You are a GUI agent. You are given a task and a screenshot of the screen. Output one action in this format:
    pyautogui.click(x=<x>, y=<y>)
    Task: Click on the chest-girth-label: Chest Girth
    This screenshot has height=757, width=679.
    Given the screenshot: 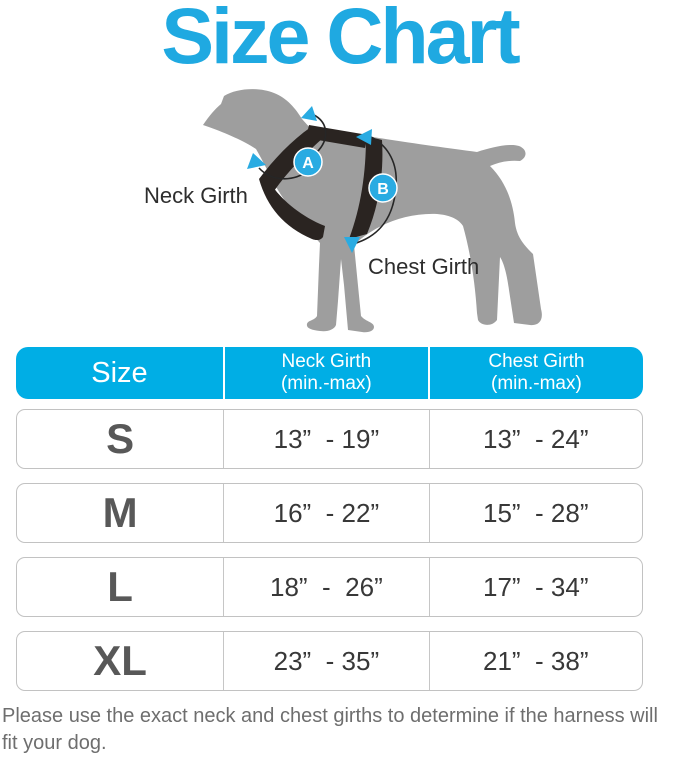 What is the action you would take?
    pyautogui.click(x=423, y=266)
    